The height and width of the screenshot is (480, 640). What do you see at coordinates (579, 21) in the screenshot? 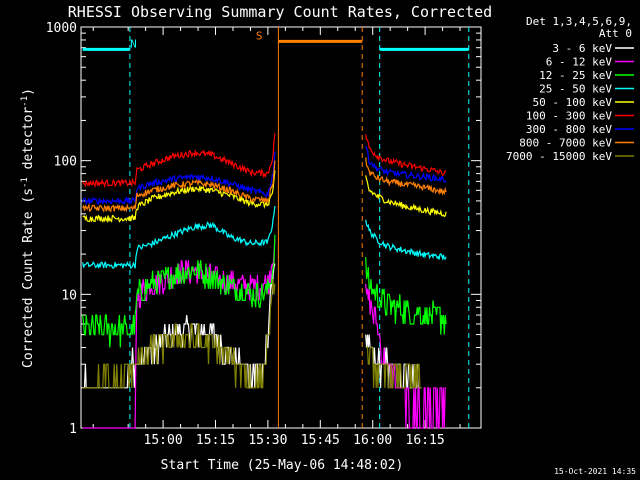
I see `legend-header-detectors: Det 1,3,4,5,6,9,` at bounding box center [579, 21].